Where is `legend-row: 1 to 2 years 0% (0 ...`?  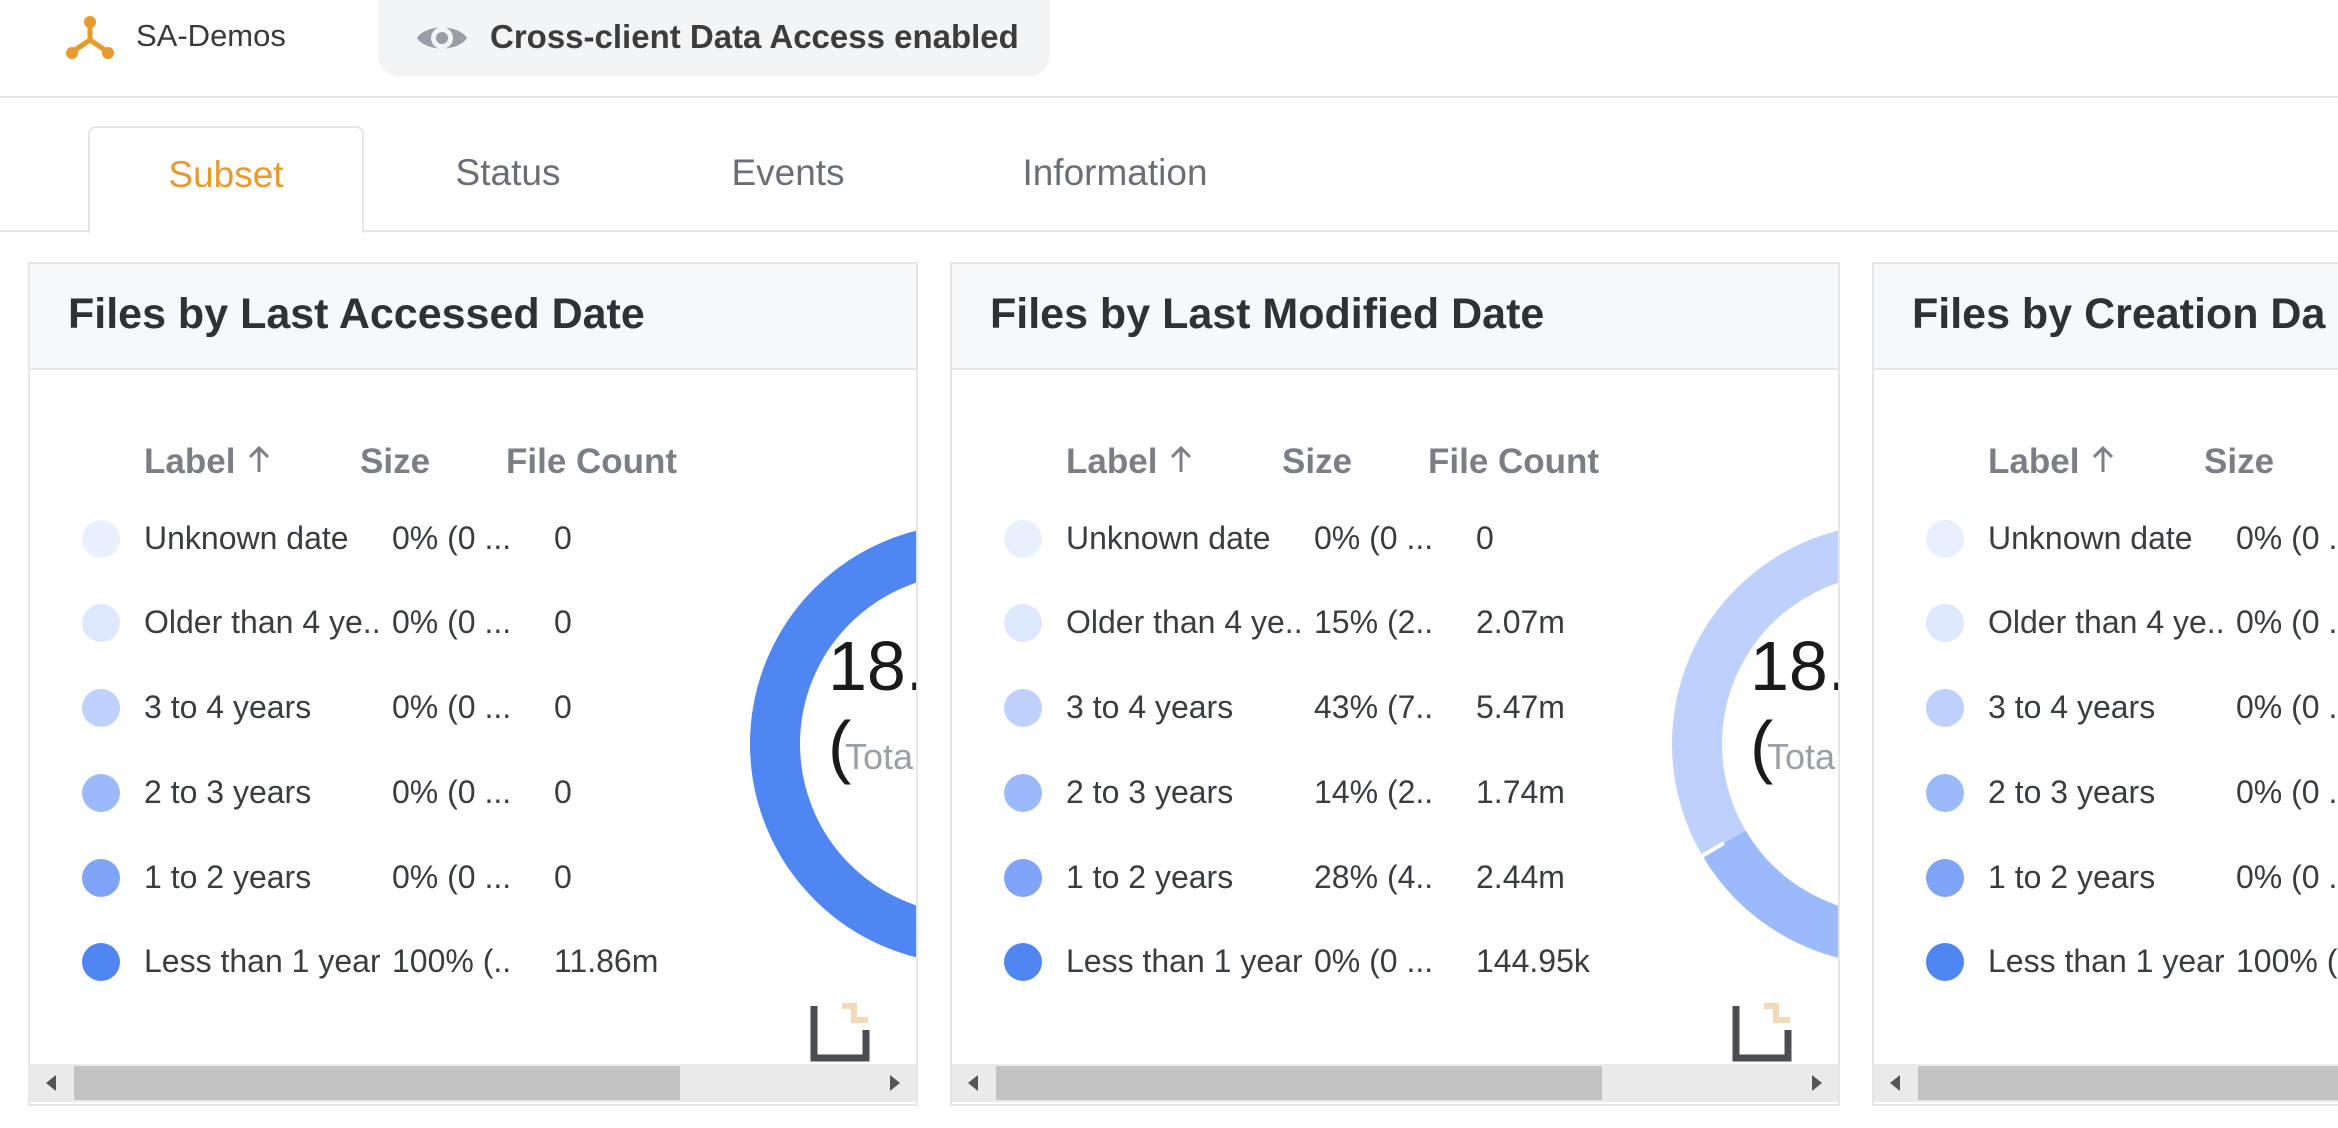 legend-row: 1 to 2 years 0% (0 ... is located at coordinates (2106, 879).